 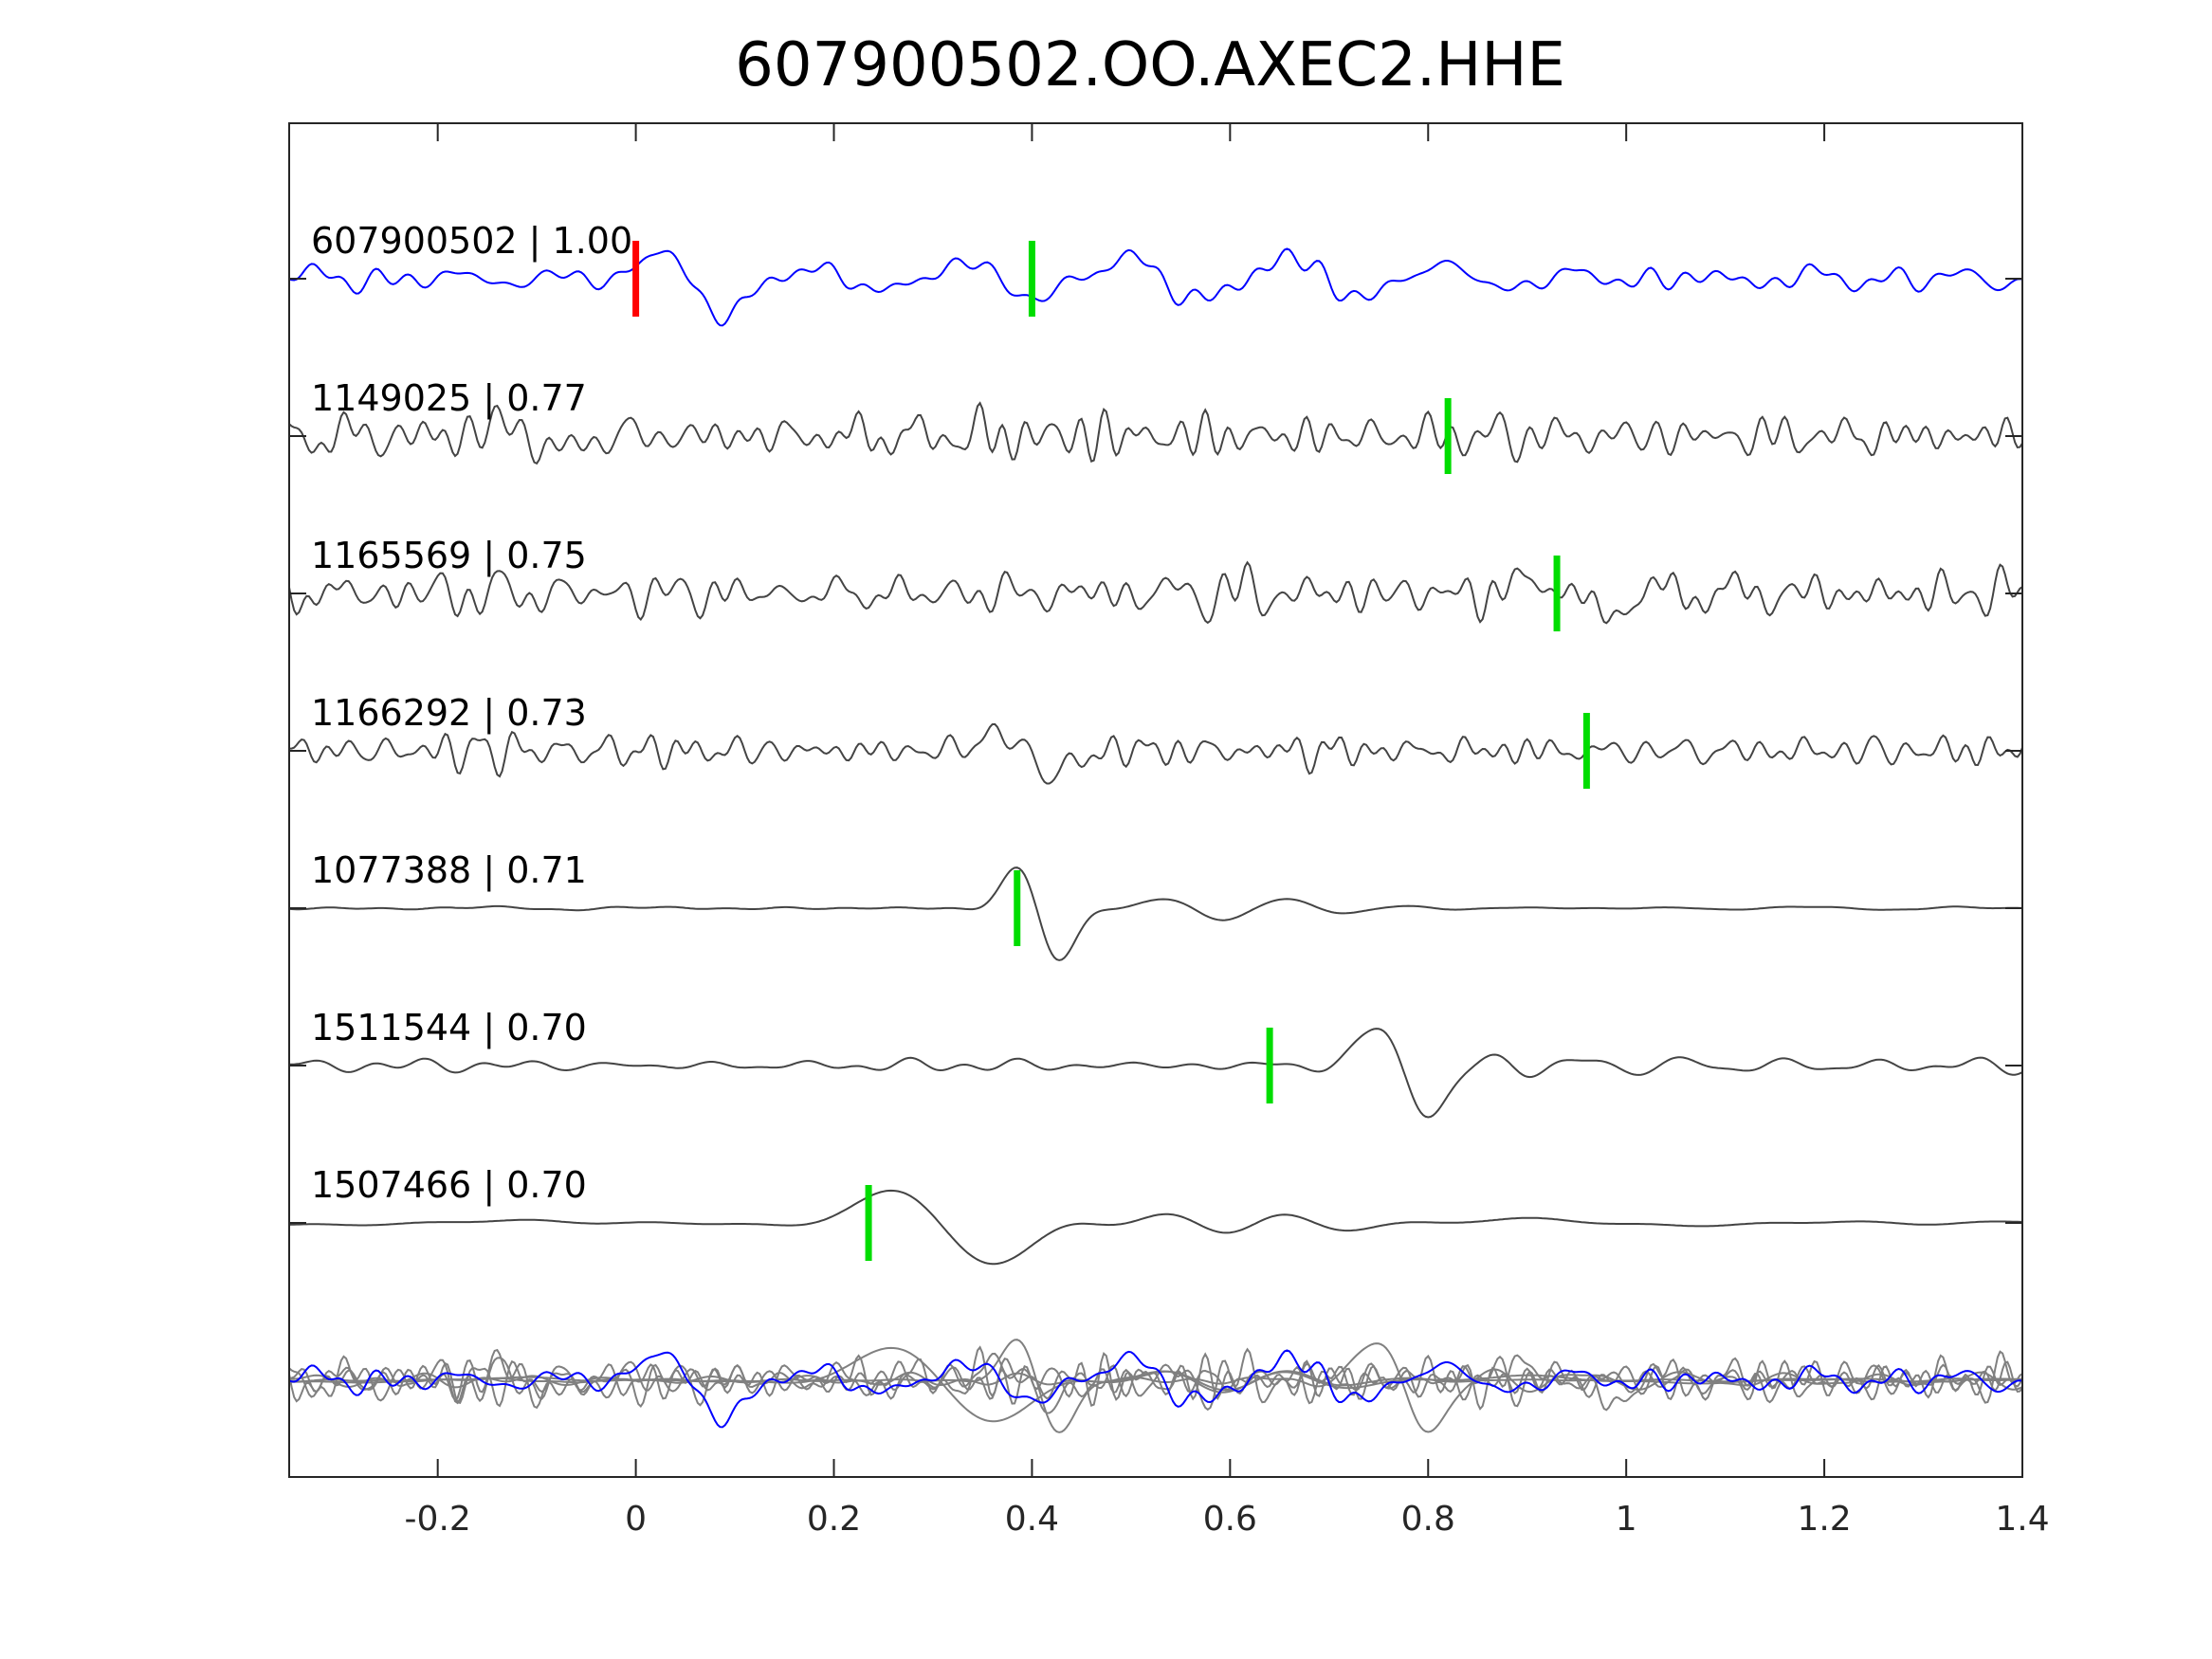 I want to click on x-tick-label: -0.2, so click(x=438, y=1519).